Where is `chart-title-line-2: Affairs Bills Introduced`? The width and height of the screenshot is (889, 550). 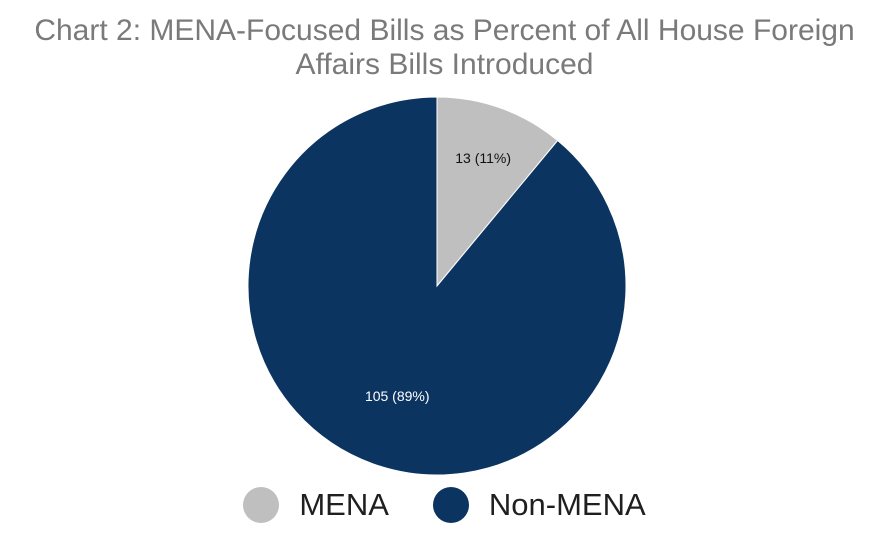
chart-title-line-2: Affairs Bills Introduced is located at coordinates (444, 64).